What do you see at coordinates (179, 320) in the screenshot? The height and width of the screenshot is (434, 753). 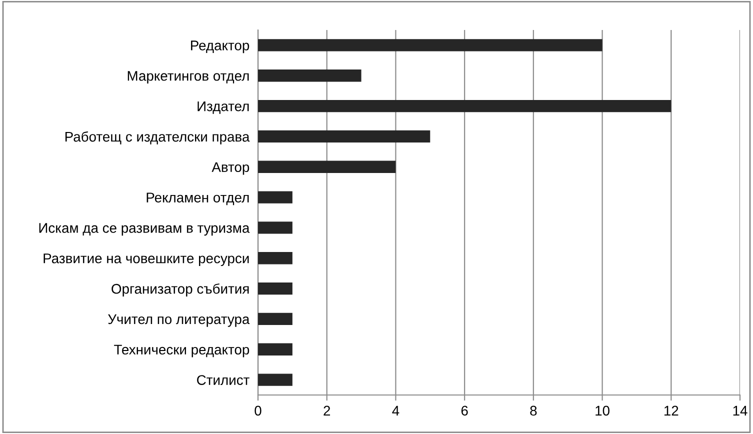 I see `y-tick-label: Учител по литература` at bounding box center [179, 320].